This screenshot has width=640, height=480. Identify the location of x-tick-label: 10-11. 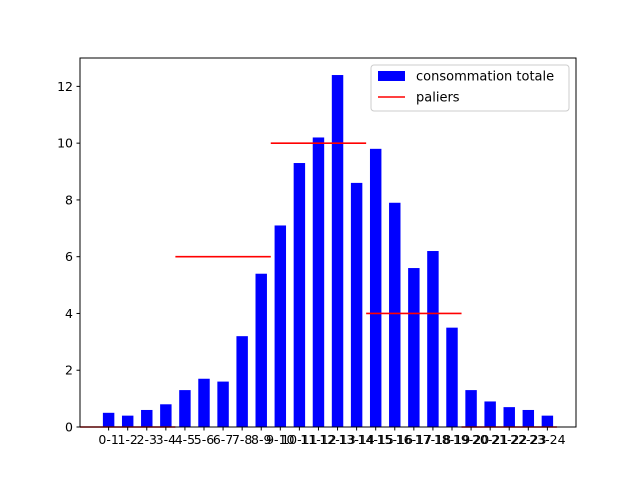
(299, 439).